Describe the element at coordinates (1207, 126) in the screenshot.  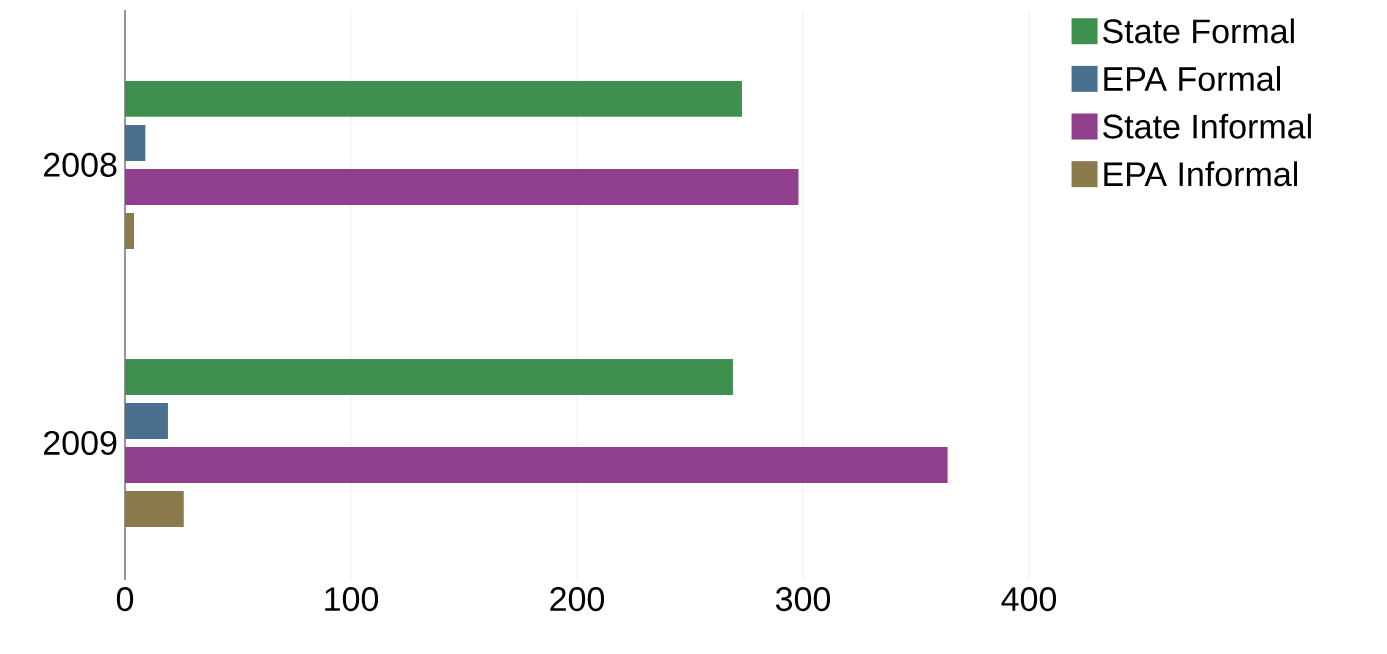
I see `legend-label: State Informal` at that location.